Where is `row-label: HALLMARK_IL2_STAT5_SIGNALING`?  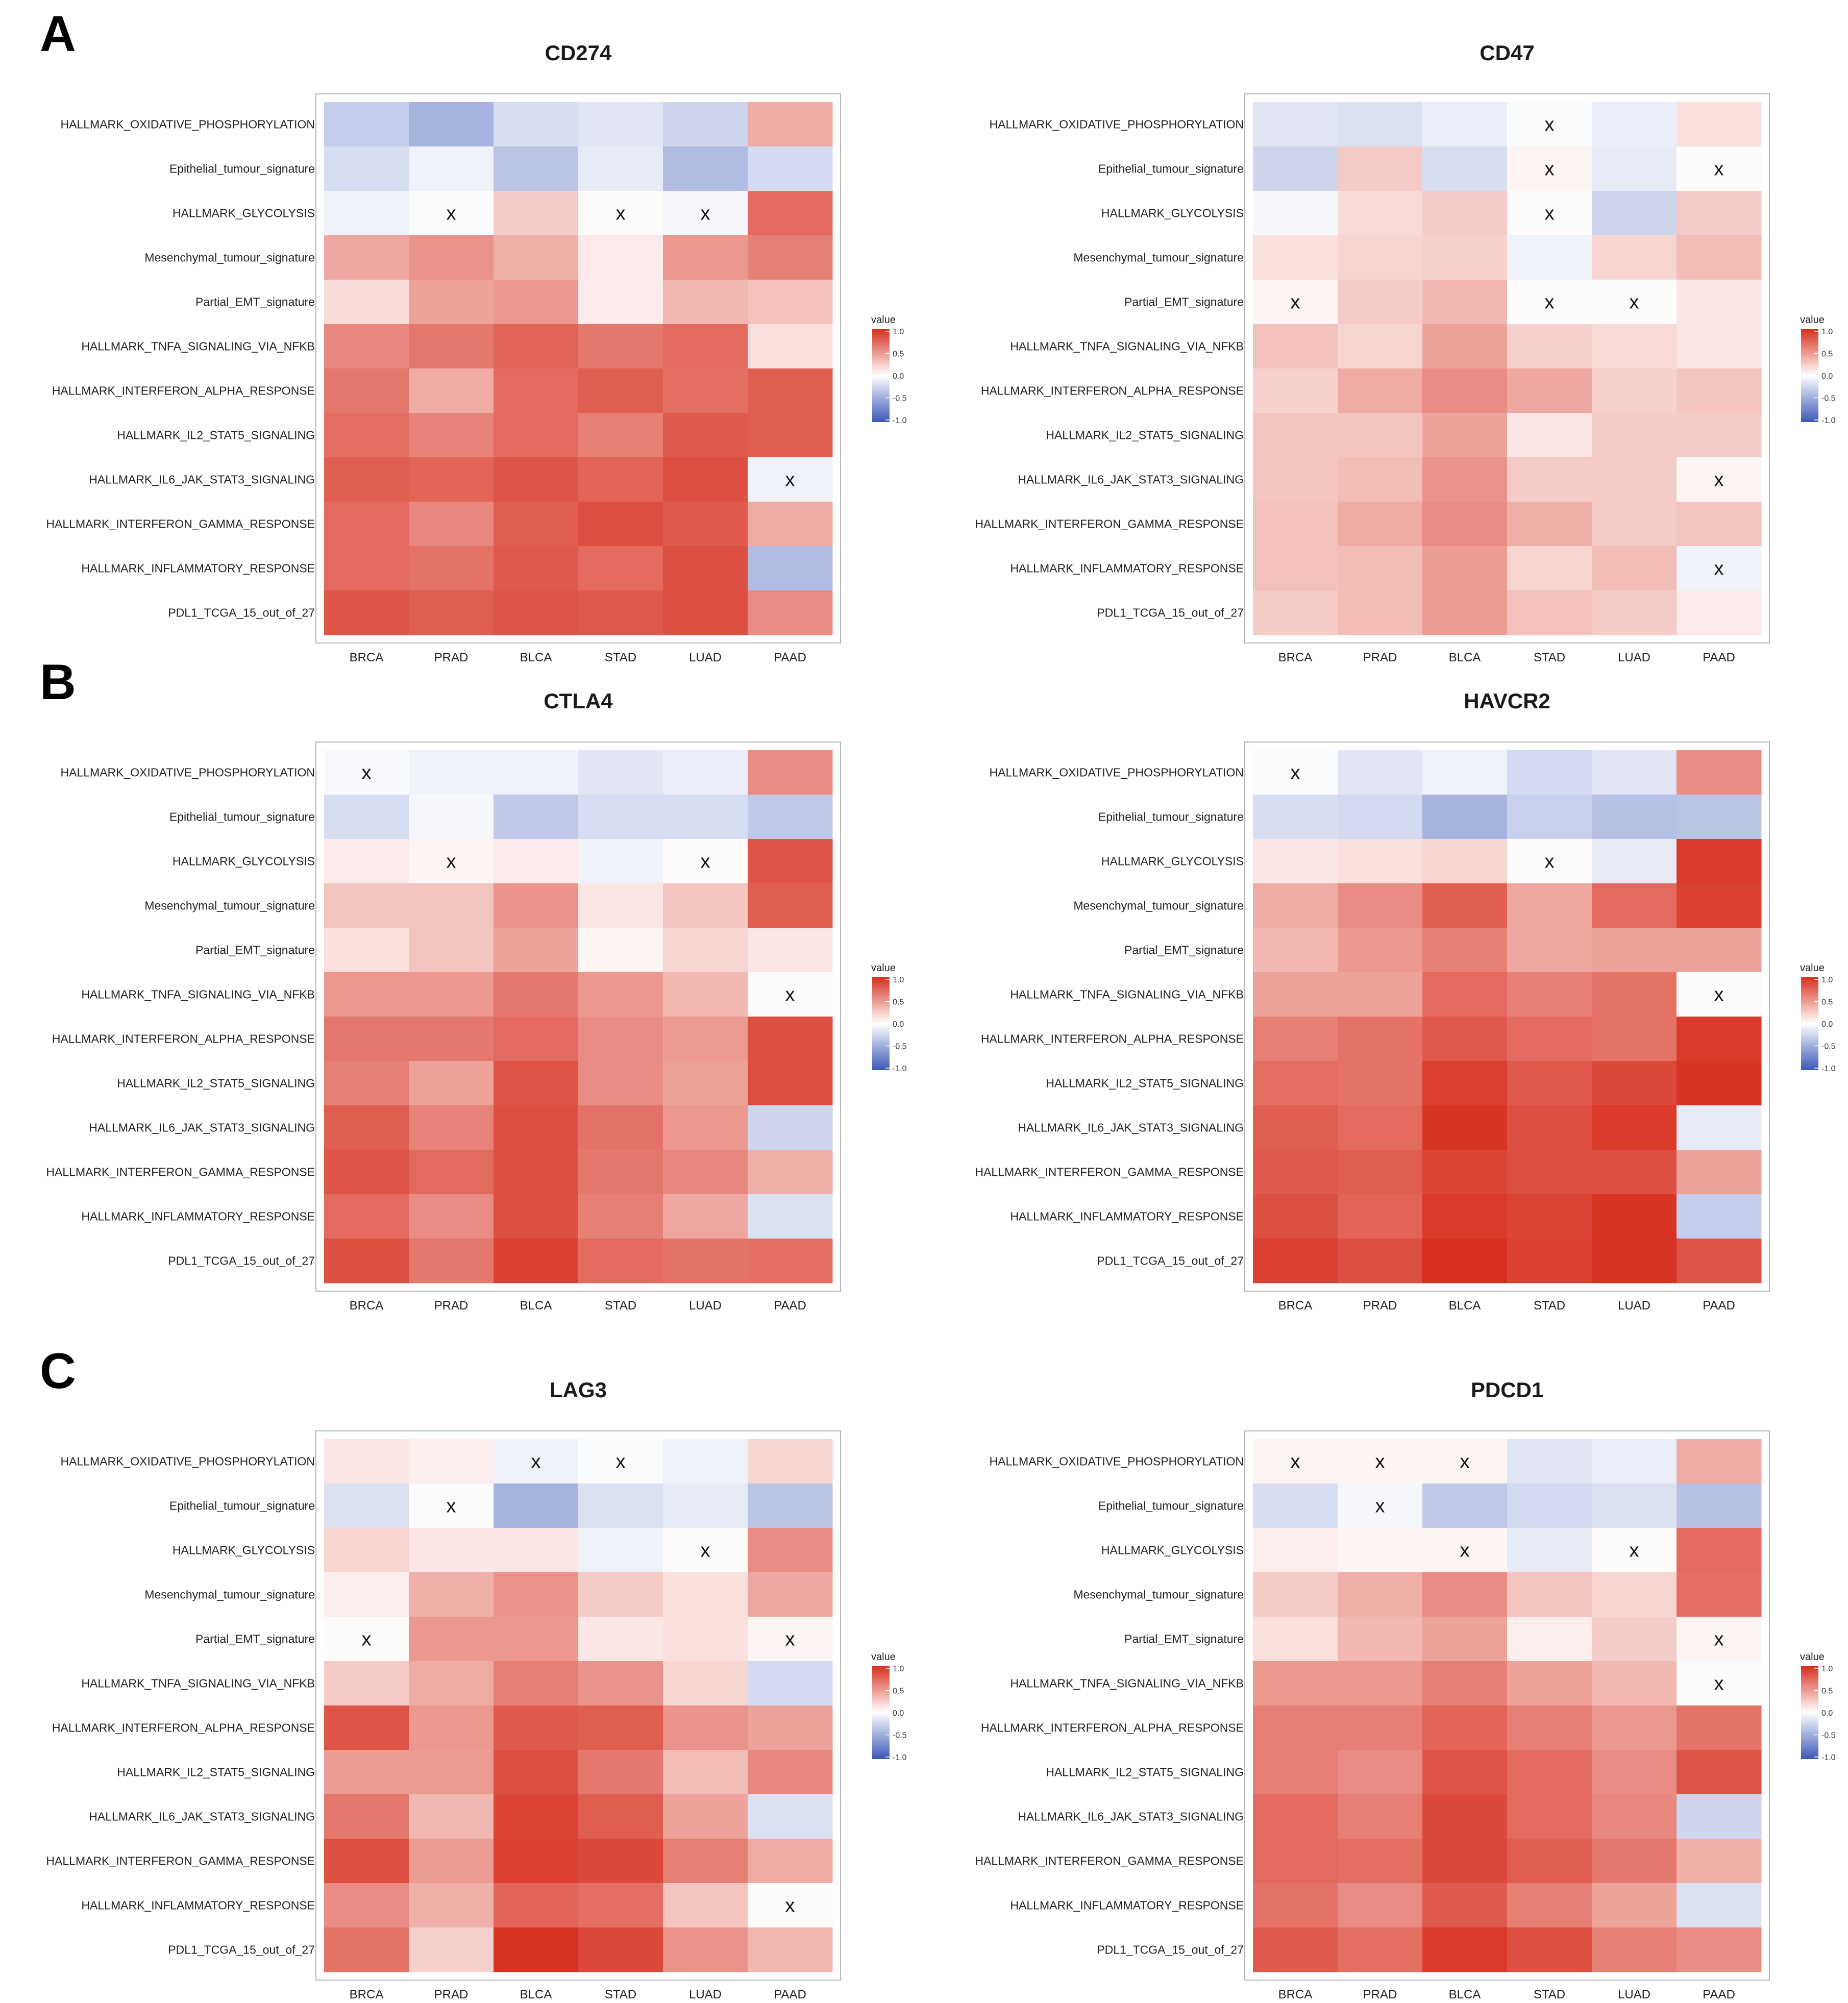
row-label: HALLMARK_IL2_STAT5_SIGNALING is located at coordinates (216, 1083).